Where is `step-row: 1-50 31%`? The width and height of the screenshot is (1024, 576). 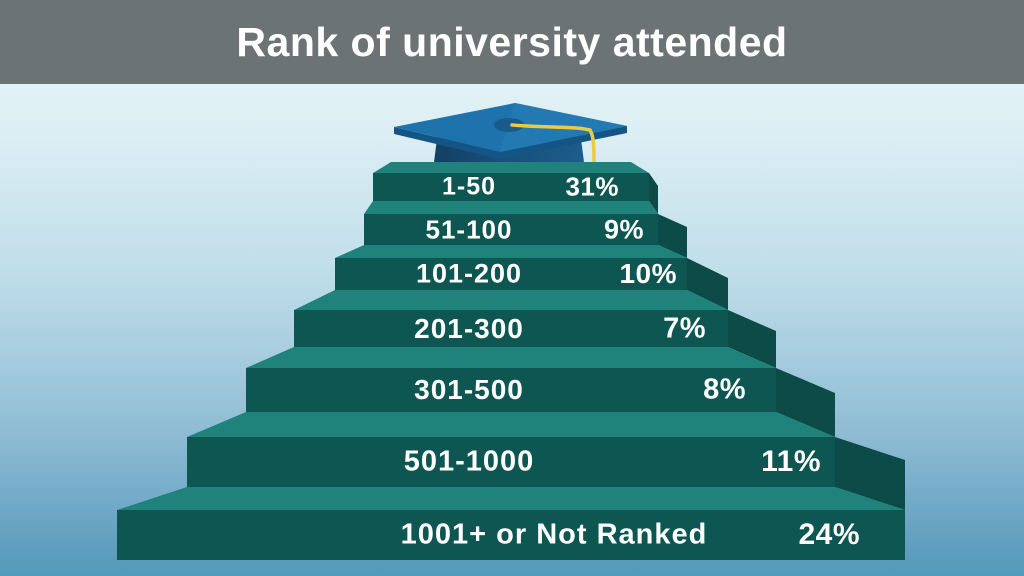
step-row: 1-50 31% is located at coordinates (511, 186).